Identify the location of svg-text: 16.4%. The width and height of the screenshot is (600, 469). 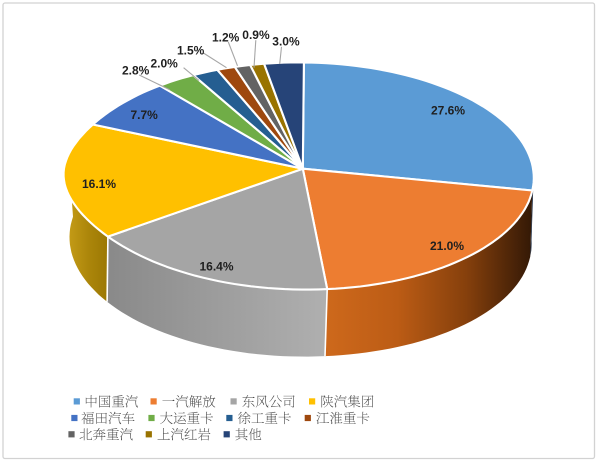
(217, 266).